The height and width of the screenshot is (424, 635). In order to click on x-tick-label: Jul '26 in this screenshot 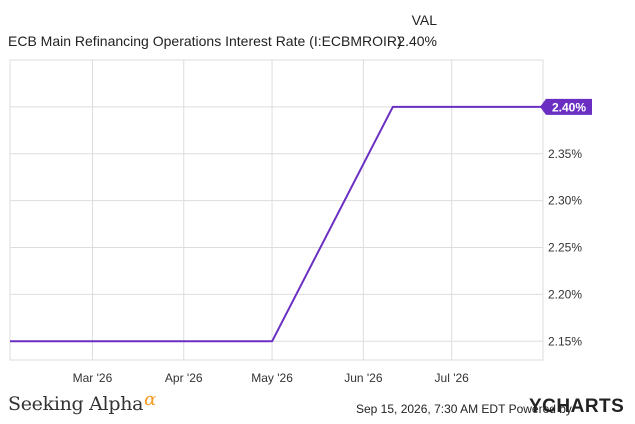, I will do `click(452, 378)`.